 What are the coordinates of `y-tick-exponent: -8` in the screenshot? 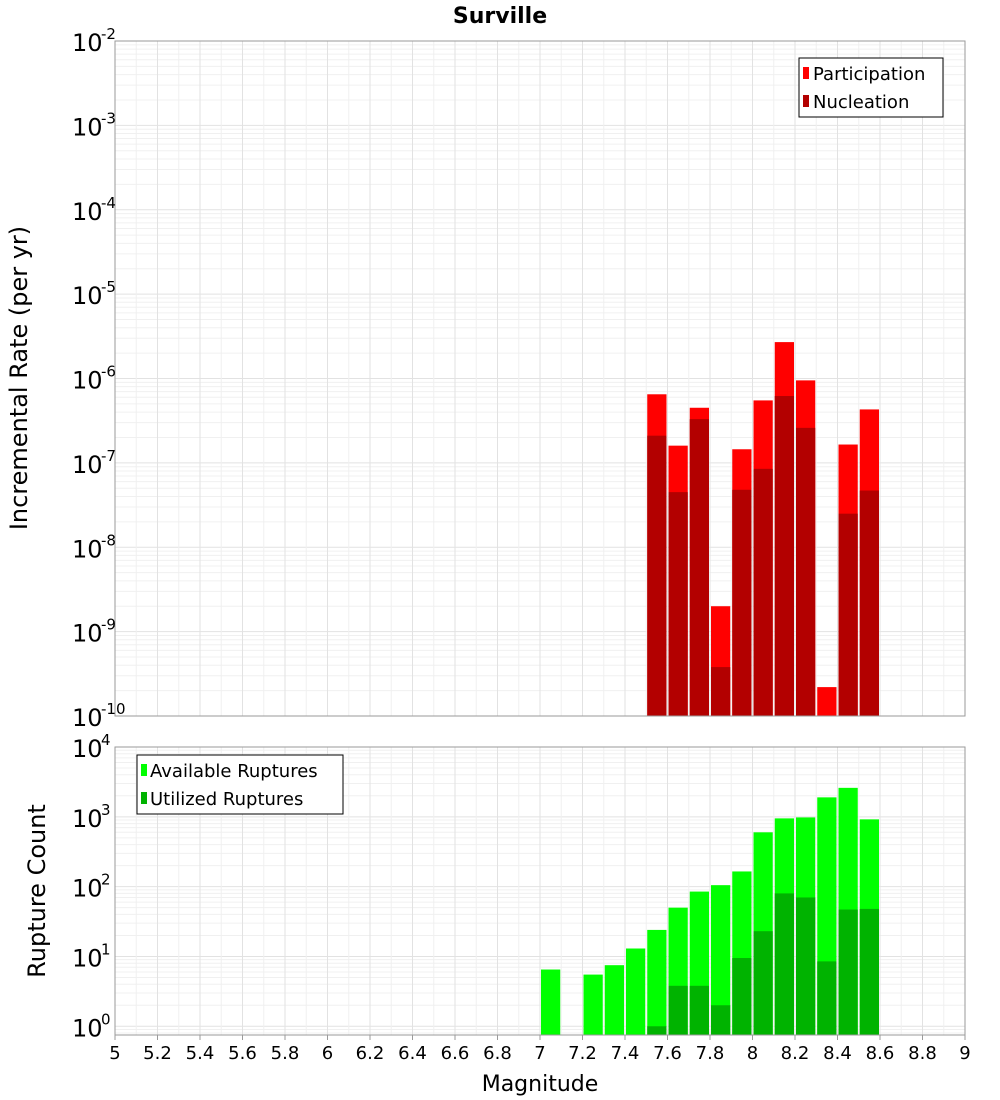 It's located at (108, 540).